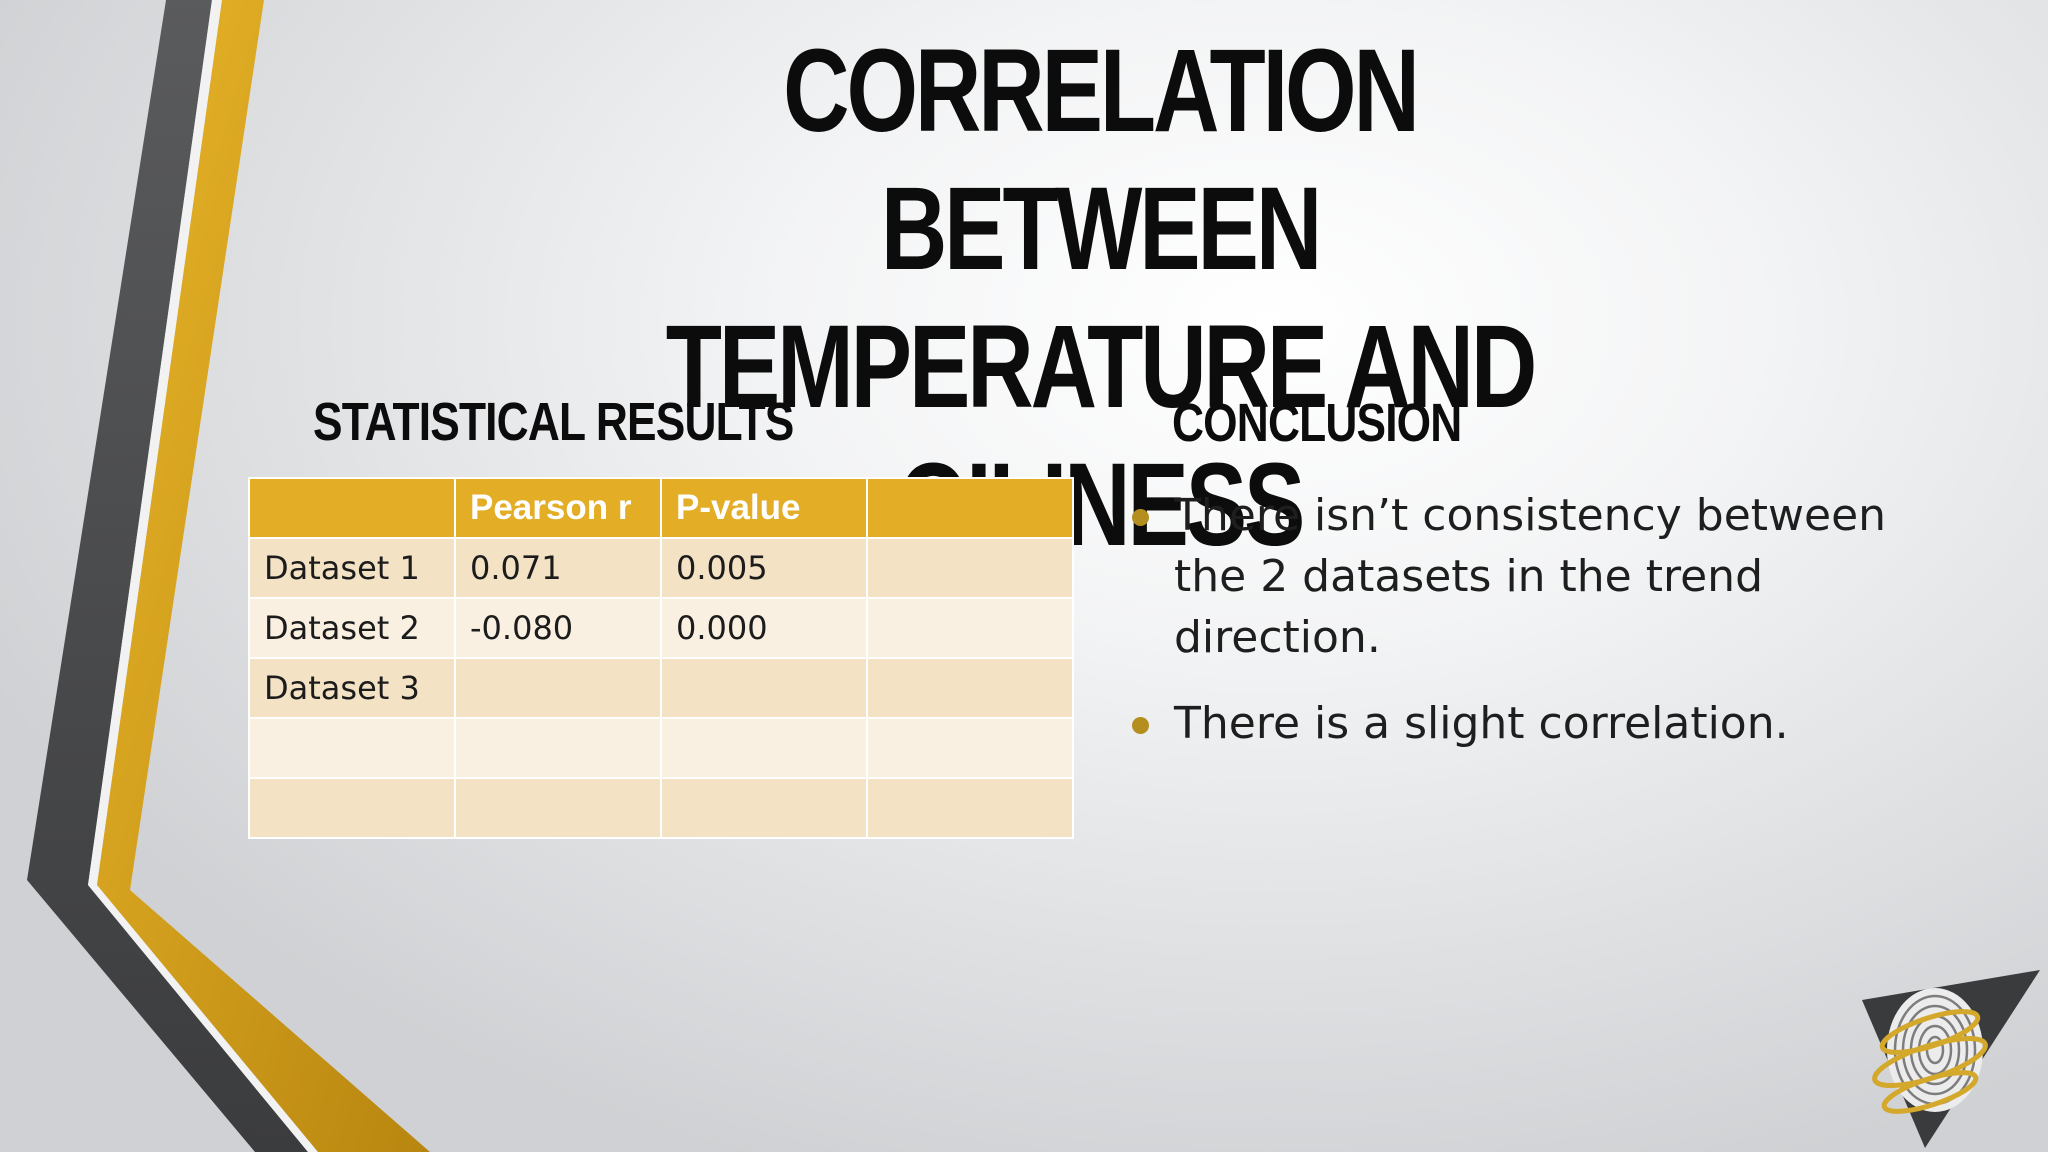 The width and height of the screenshot is (2048, 1152). What do you see at coordinates (352, 688) in the screenshot?
I see `table-cell: Dataset 3` at bounding box center [352, 688].